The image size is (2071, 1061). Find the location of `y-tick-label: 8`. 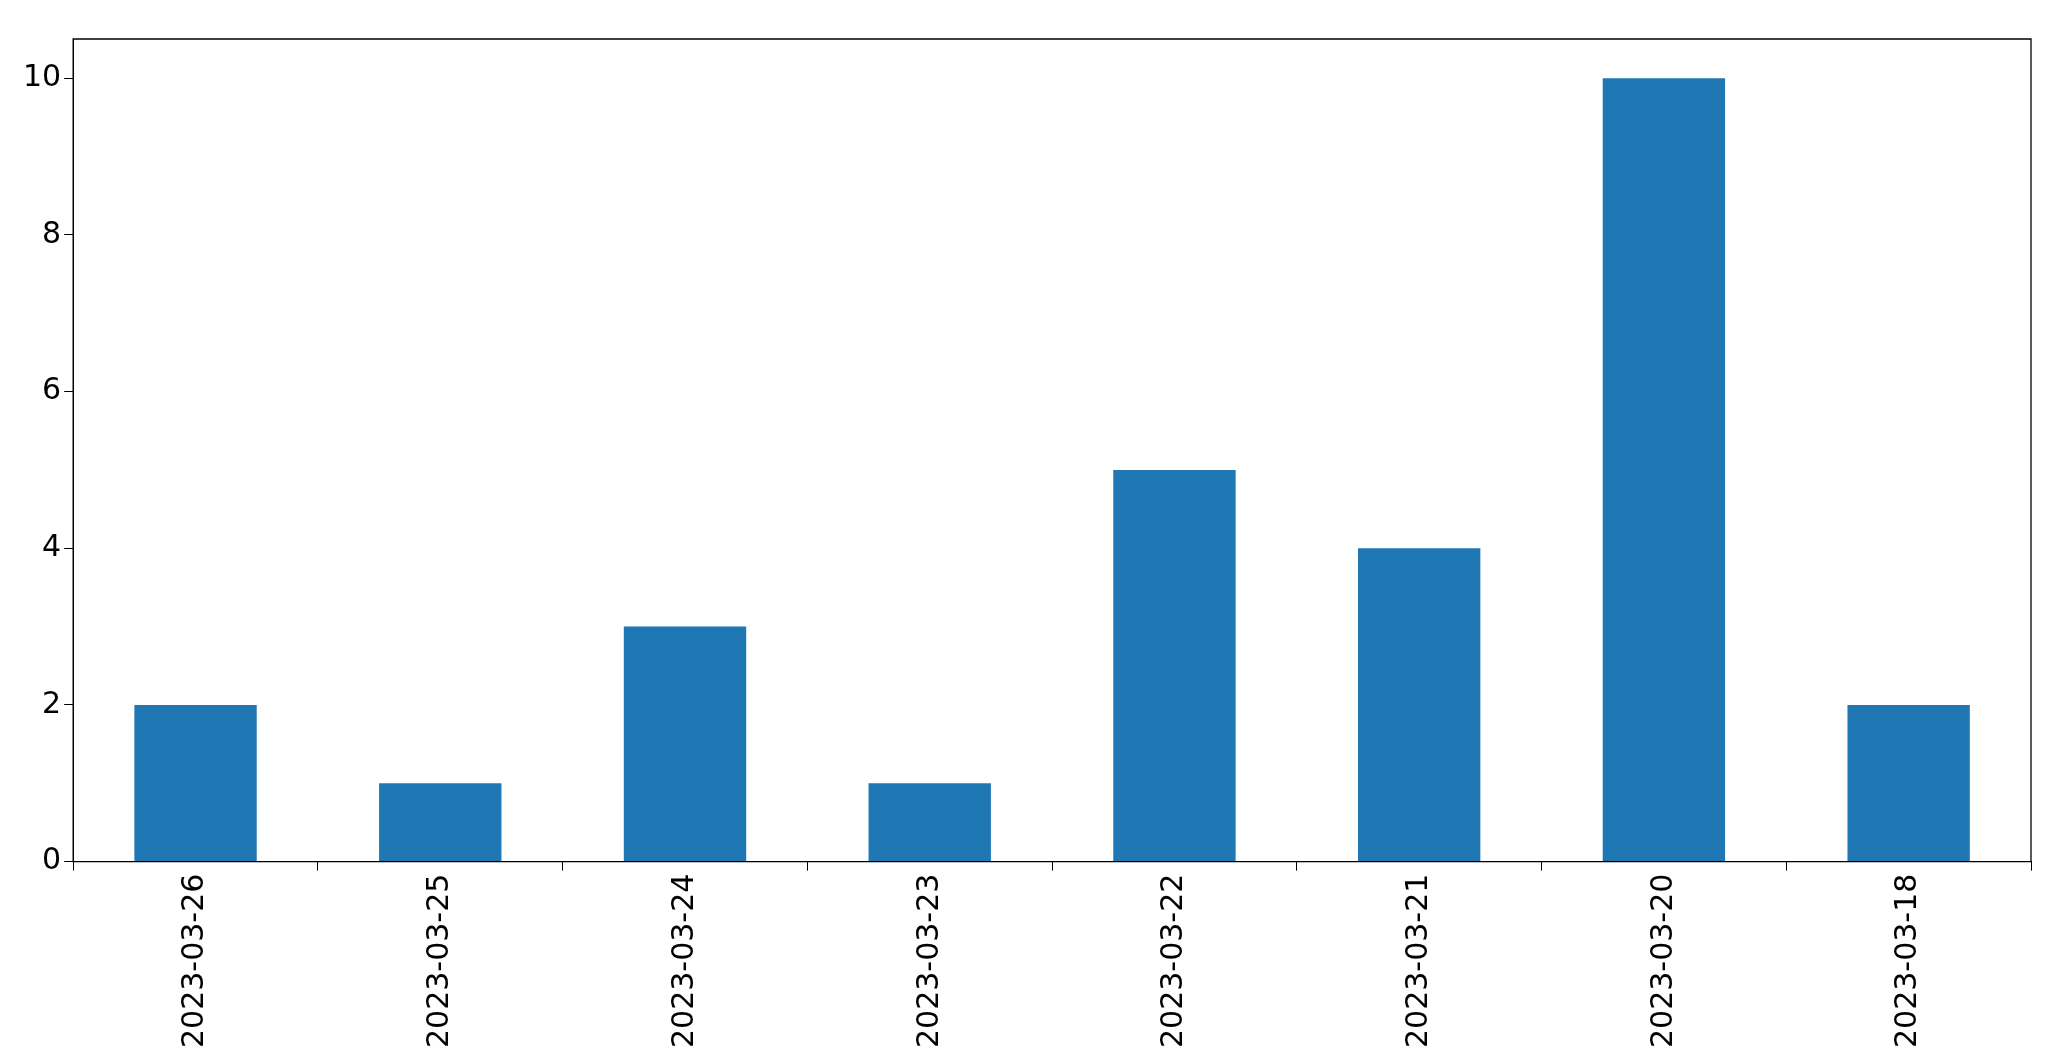

y-tick-label: 8 is located at coordinates (52, 232).